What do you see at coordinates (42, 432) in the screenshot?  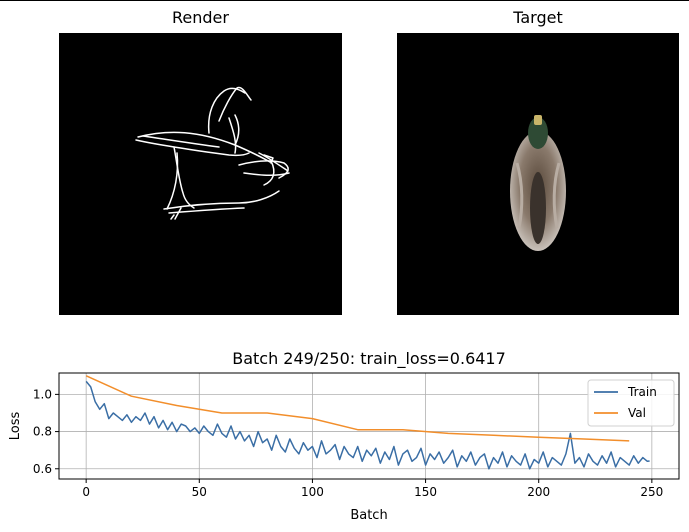 I see `y-tick-label: 0.8` at bounding box center [42, 432].